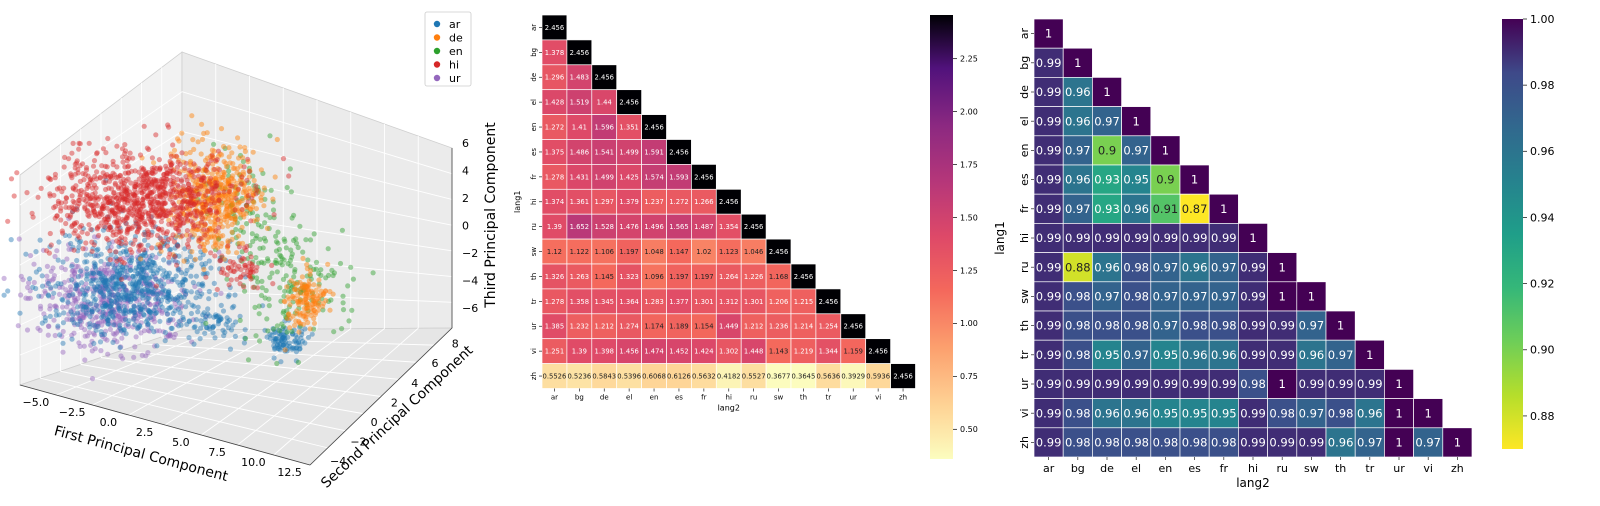 This screenshot has height=506, width=1600. Describe the element at coordinates (554, 202) in the screenshot. I see `cell-value: 1.374` at that location.